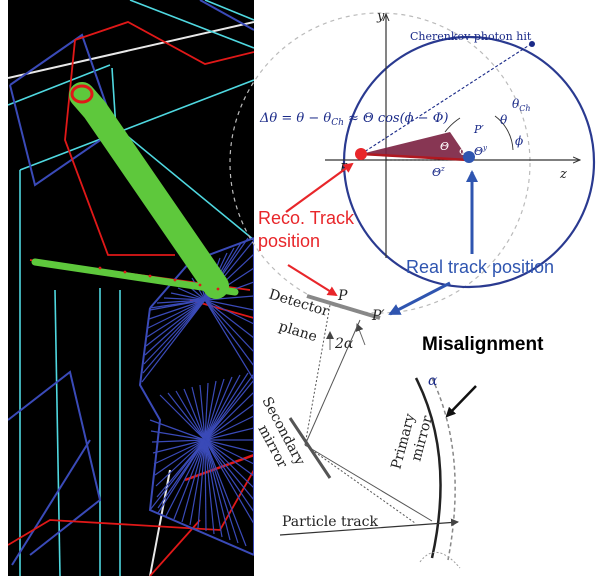  What do you see at coordinates (201, 459) in the screenshot?
I see `mirror-mesh-lower` at bounding box center [201, 459].